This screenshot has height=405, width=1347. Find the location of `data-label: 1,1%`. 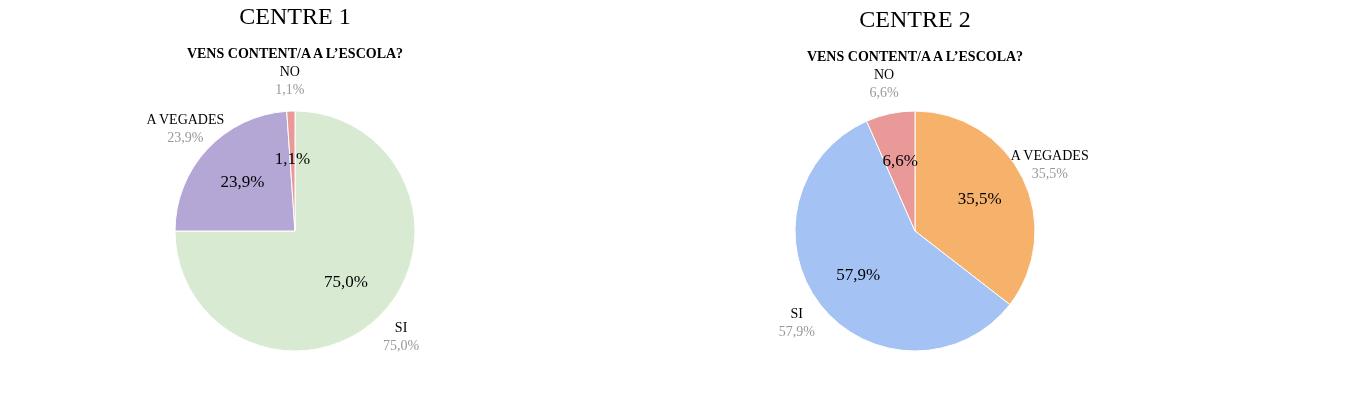

data-label: 1,1% is located at coordinates (292, 159).